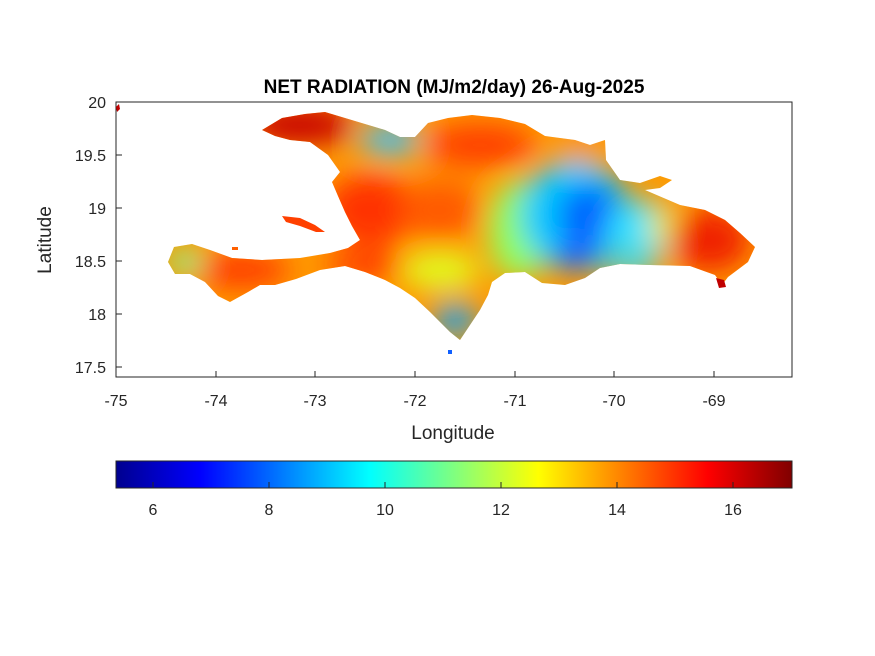 This screenshot has width=875, height=656. I want to click on islet-corner, so click(118, 108).